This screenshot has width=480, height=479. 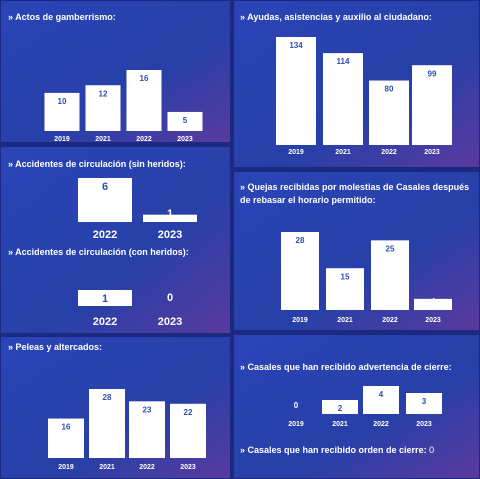 What do you see at coordinates (432, 73) in the screenshot?
I see `value-label: 99` at bounding box center [432, 73].